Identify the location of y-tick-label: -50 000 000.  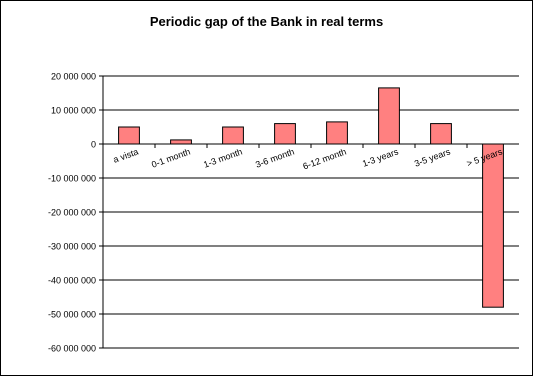
(72, 315).